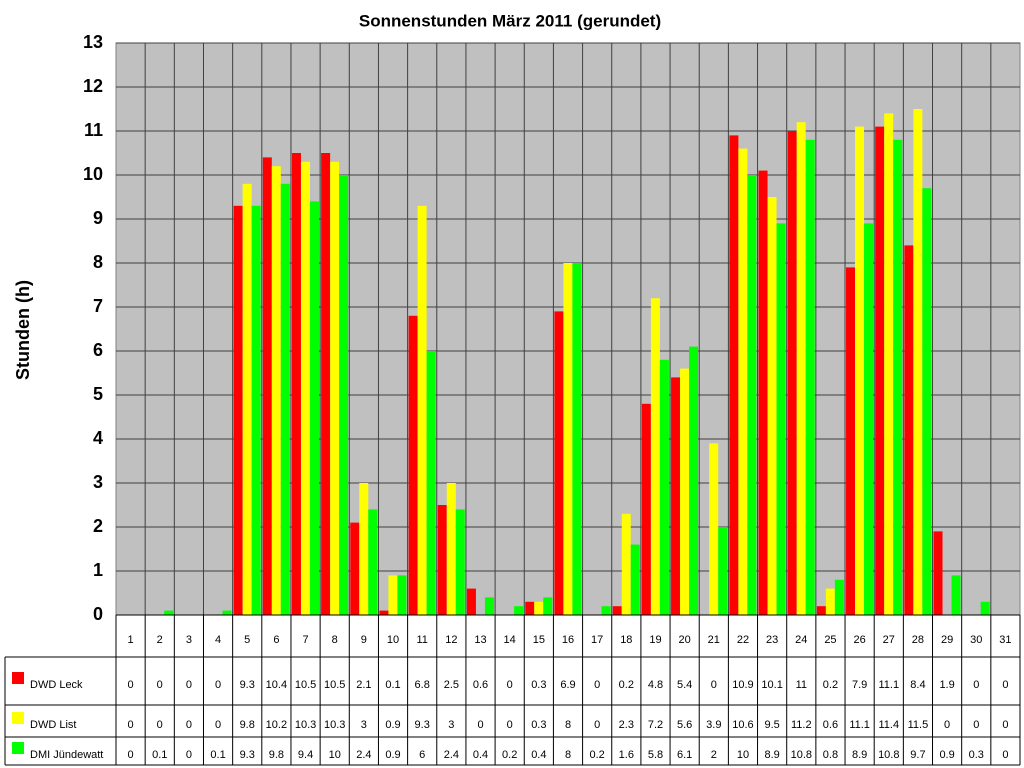 Image resolution: width=1024 pixels, height=768 pixels. I want to click on x-tick-label: 31, so click(1005, 640).